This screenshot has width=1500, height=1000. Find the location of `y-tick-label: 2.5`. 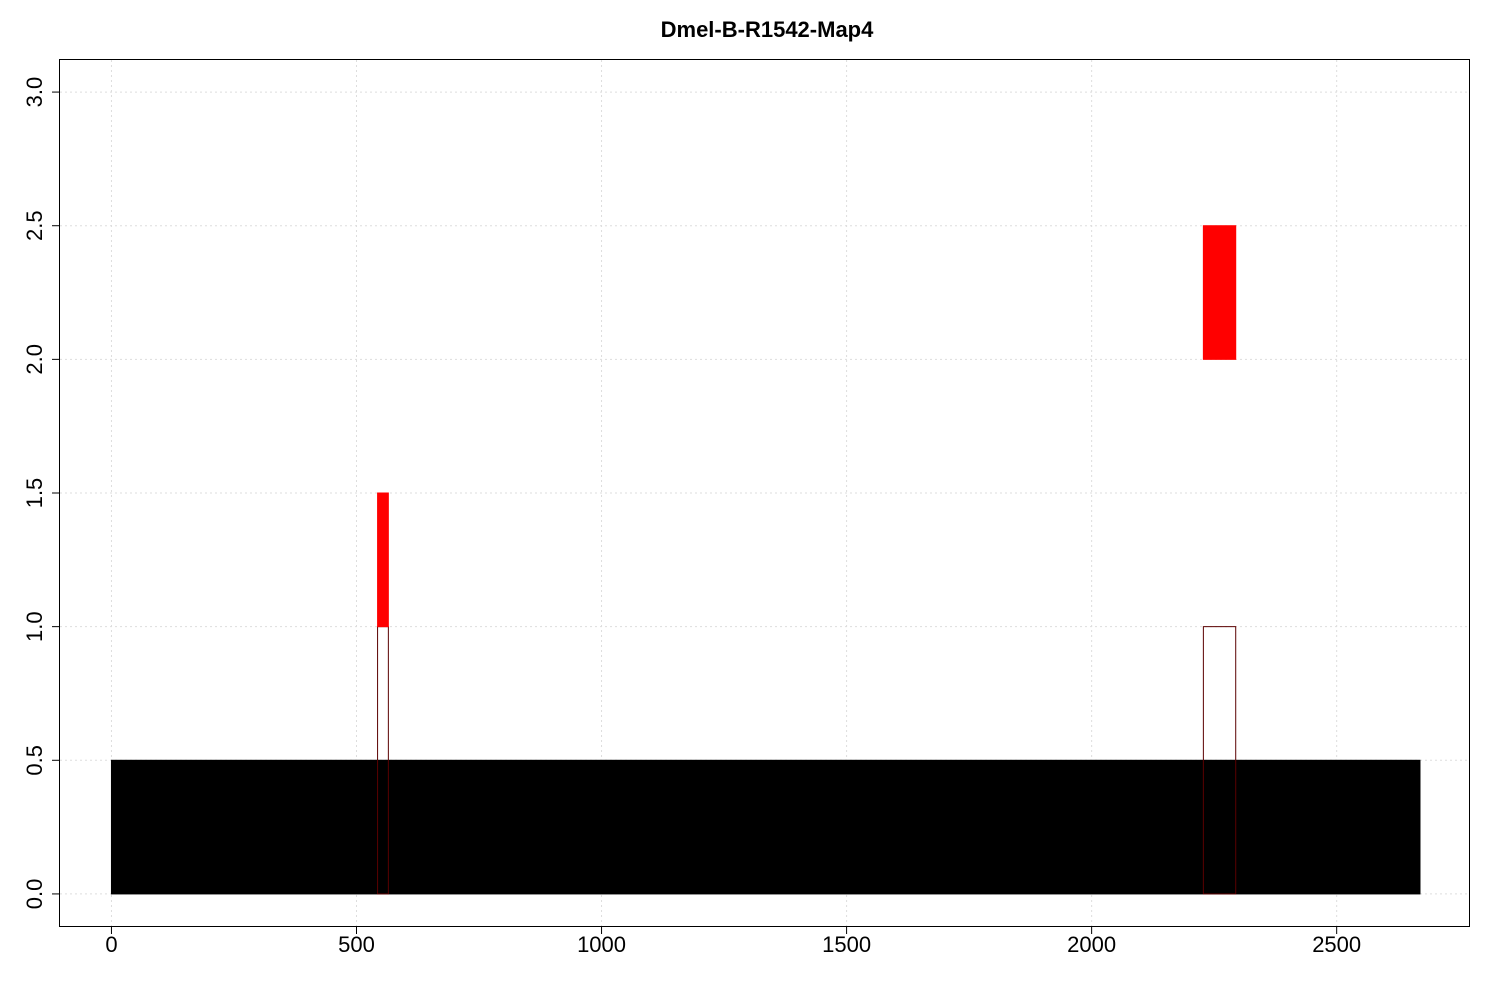

y-tick-label: 2.5 is located at coordinates (34, 225).